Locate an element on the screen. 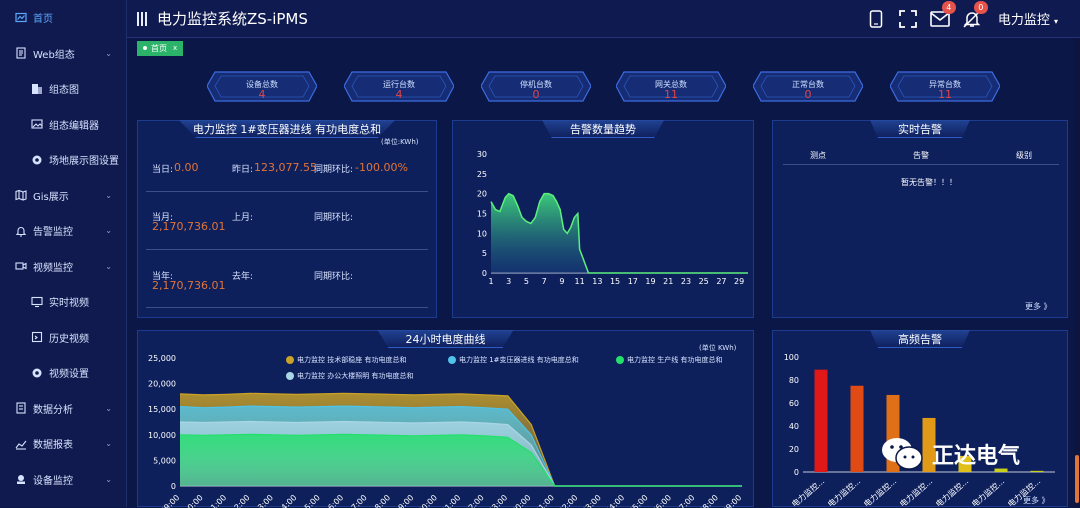 The width and height of the screenshot is (1080, 508). sidebar-item: 视频设置 is located at coordinates (63, 373).